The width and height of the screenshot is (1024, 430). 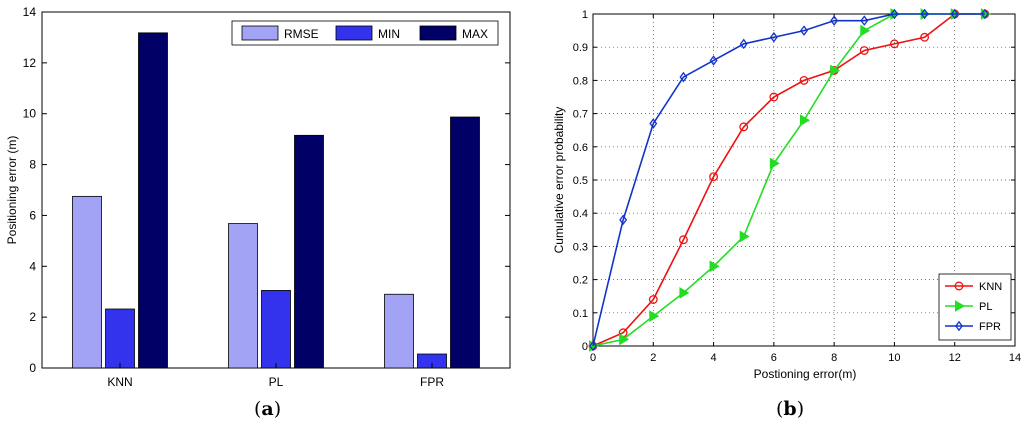 What do you see at coordinates (960, 306) in the screenshot?
I see `legend-marker-pl` at bounding box center [960, 306].